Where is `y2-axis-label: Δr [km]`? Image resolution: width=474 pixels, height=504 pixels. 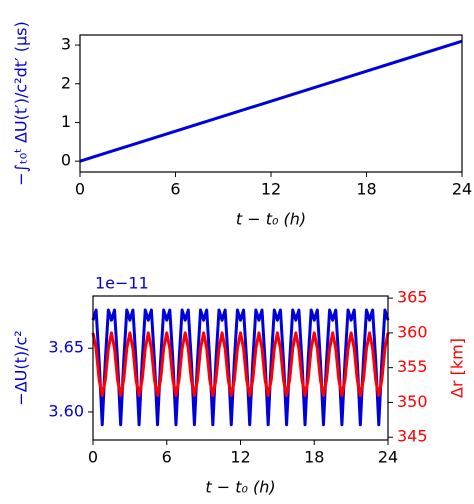 y2-axis-label: Δr [km] is located at coordinates (457, 368).